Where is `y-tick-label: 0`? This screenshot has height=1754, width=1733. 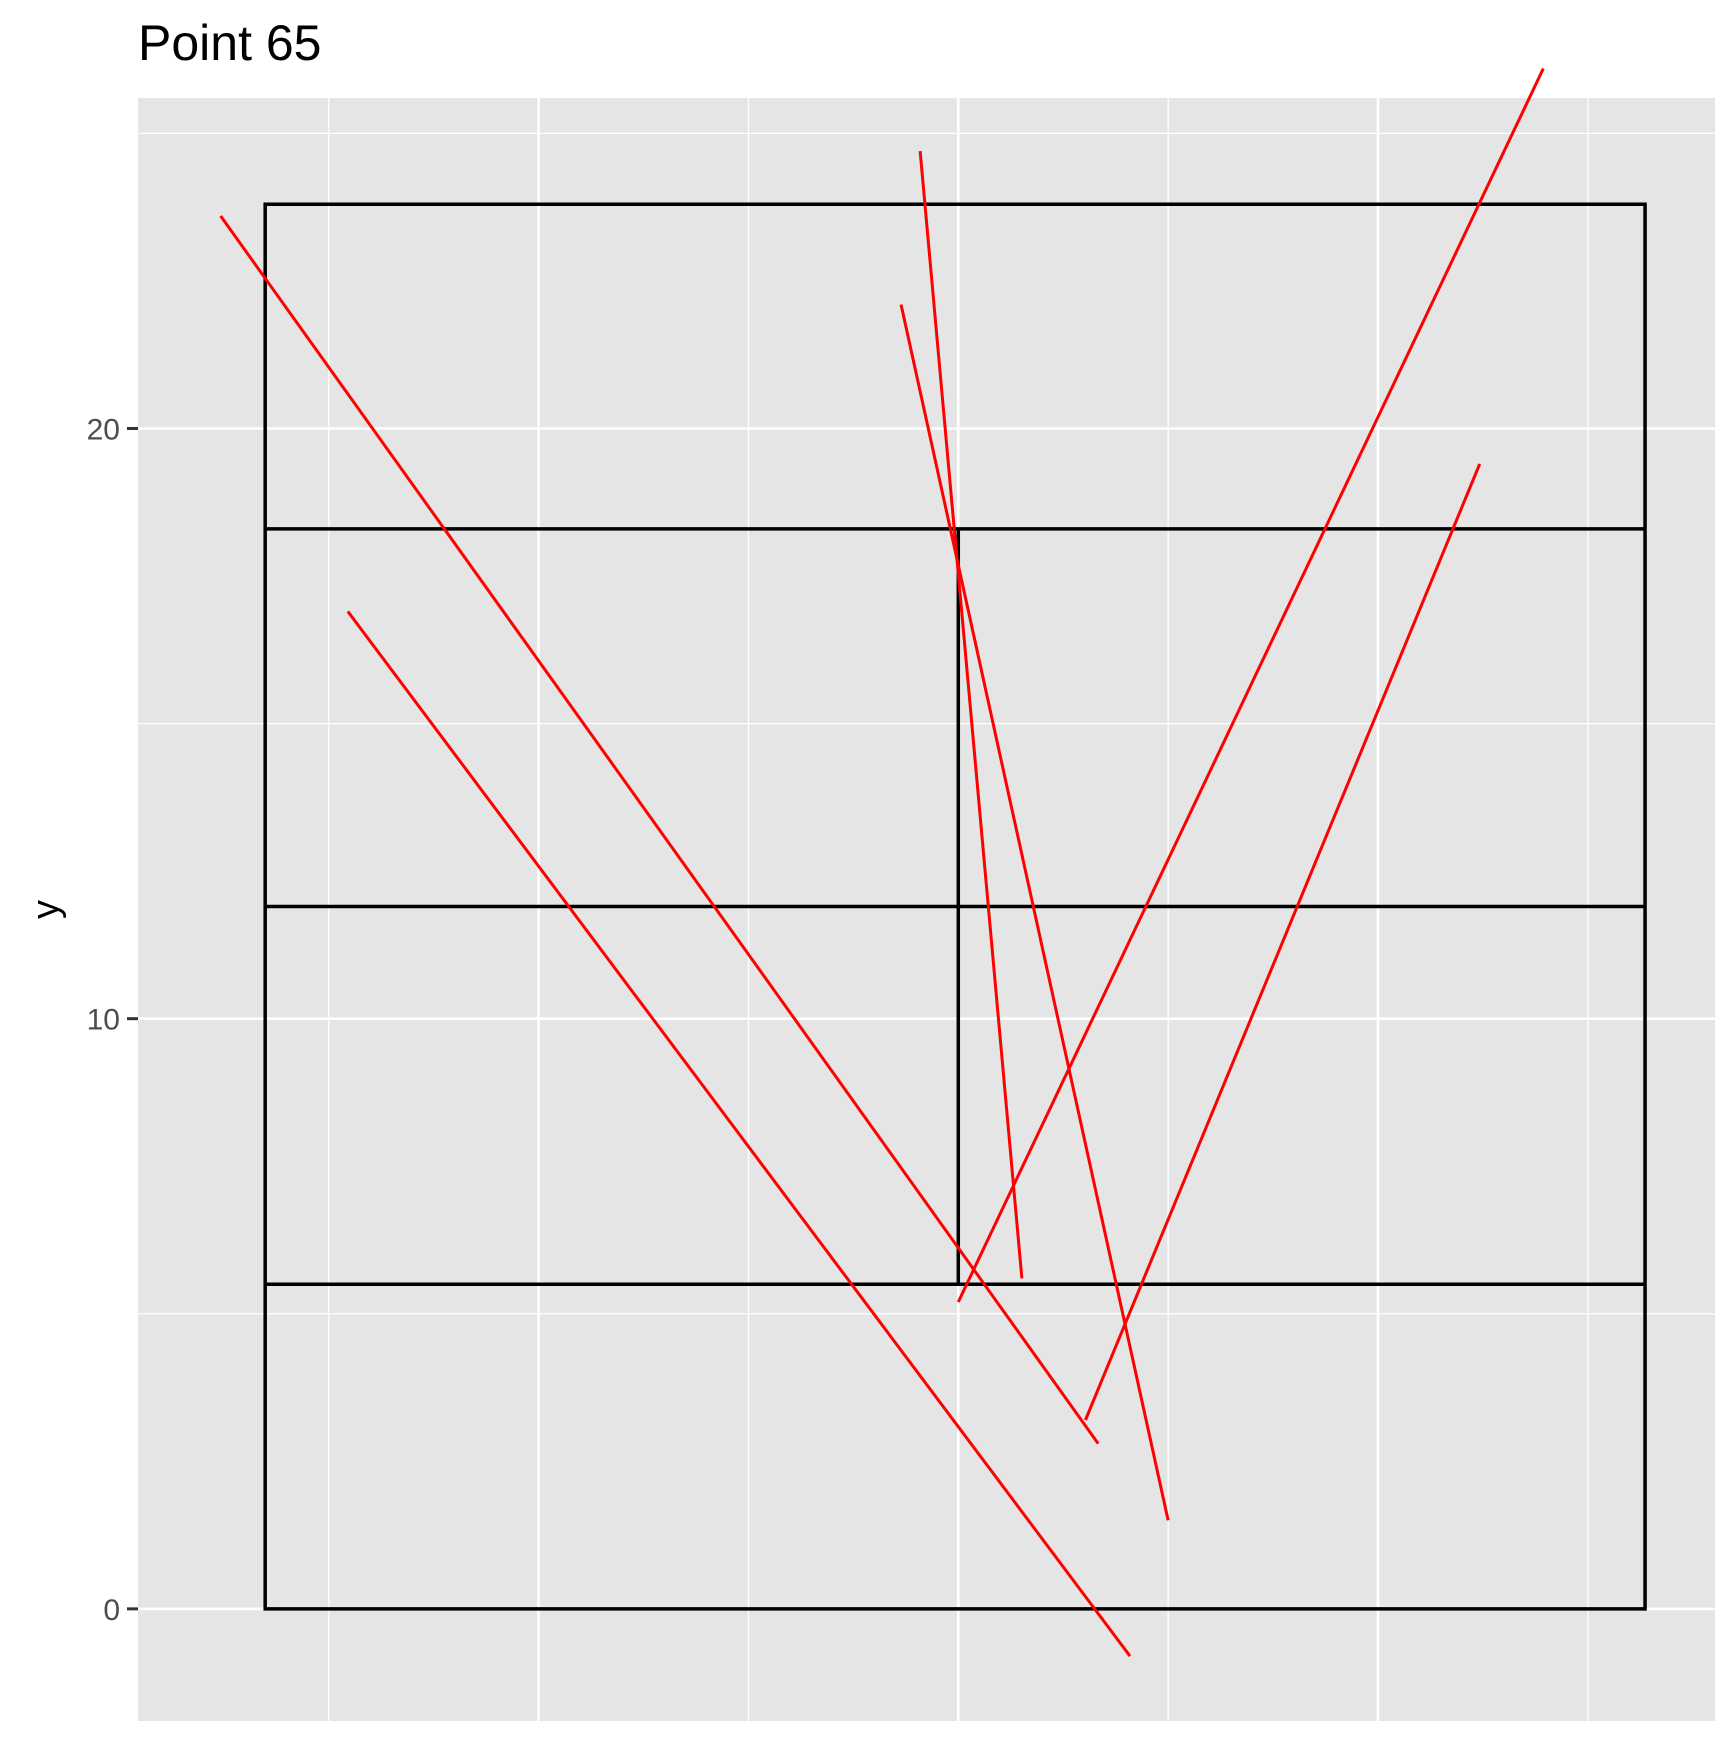
y-tick-label: 0 is located at coordinates (111, 1610).